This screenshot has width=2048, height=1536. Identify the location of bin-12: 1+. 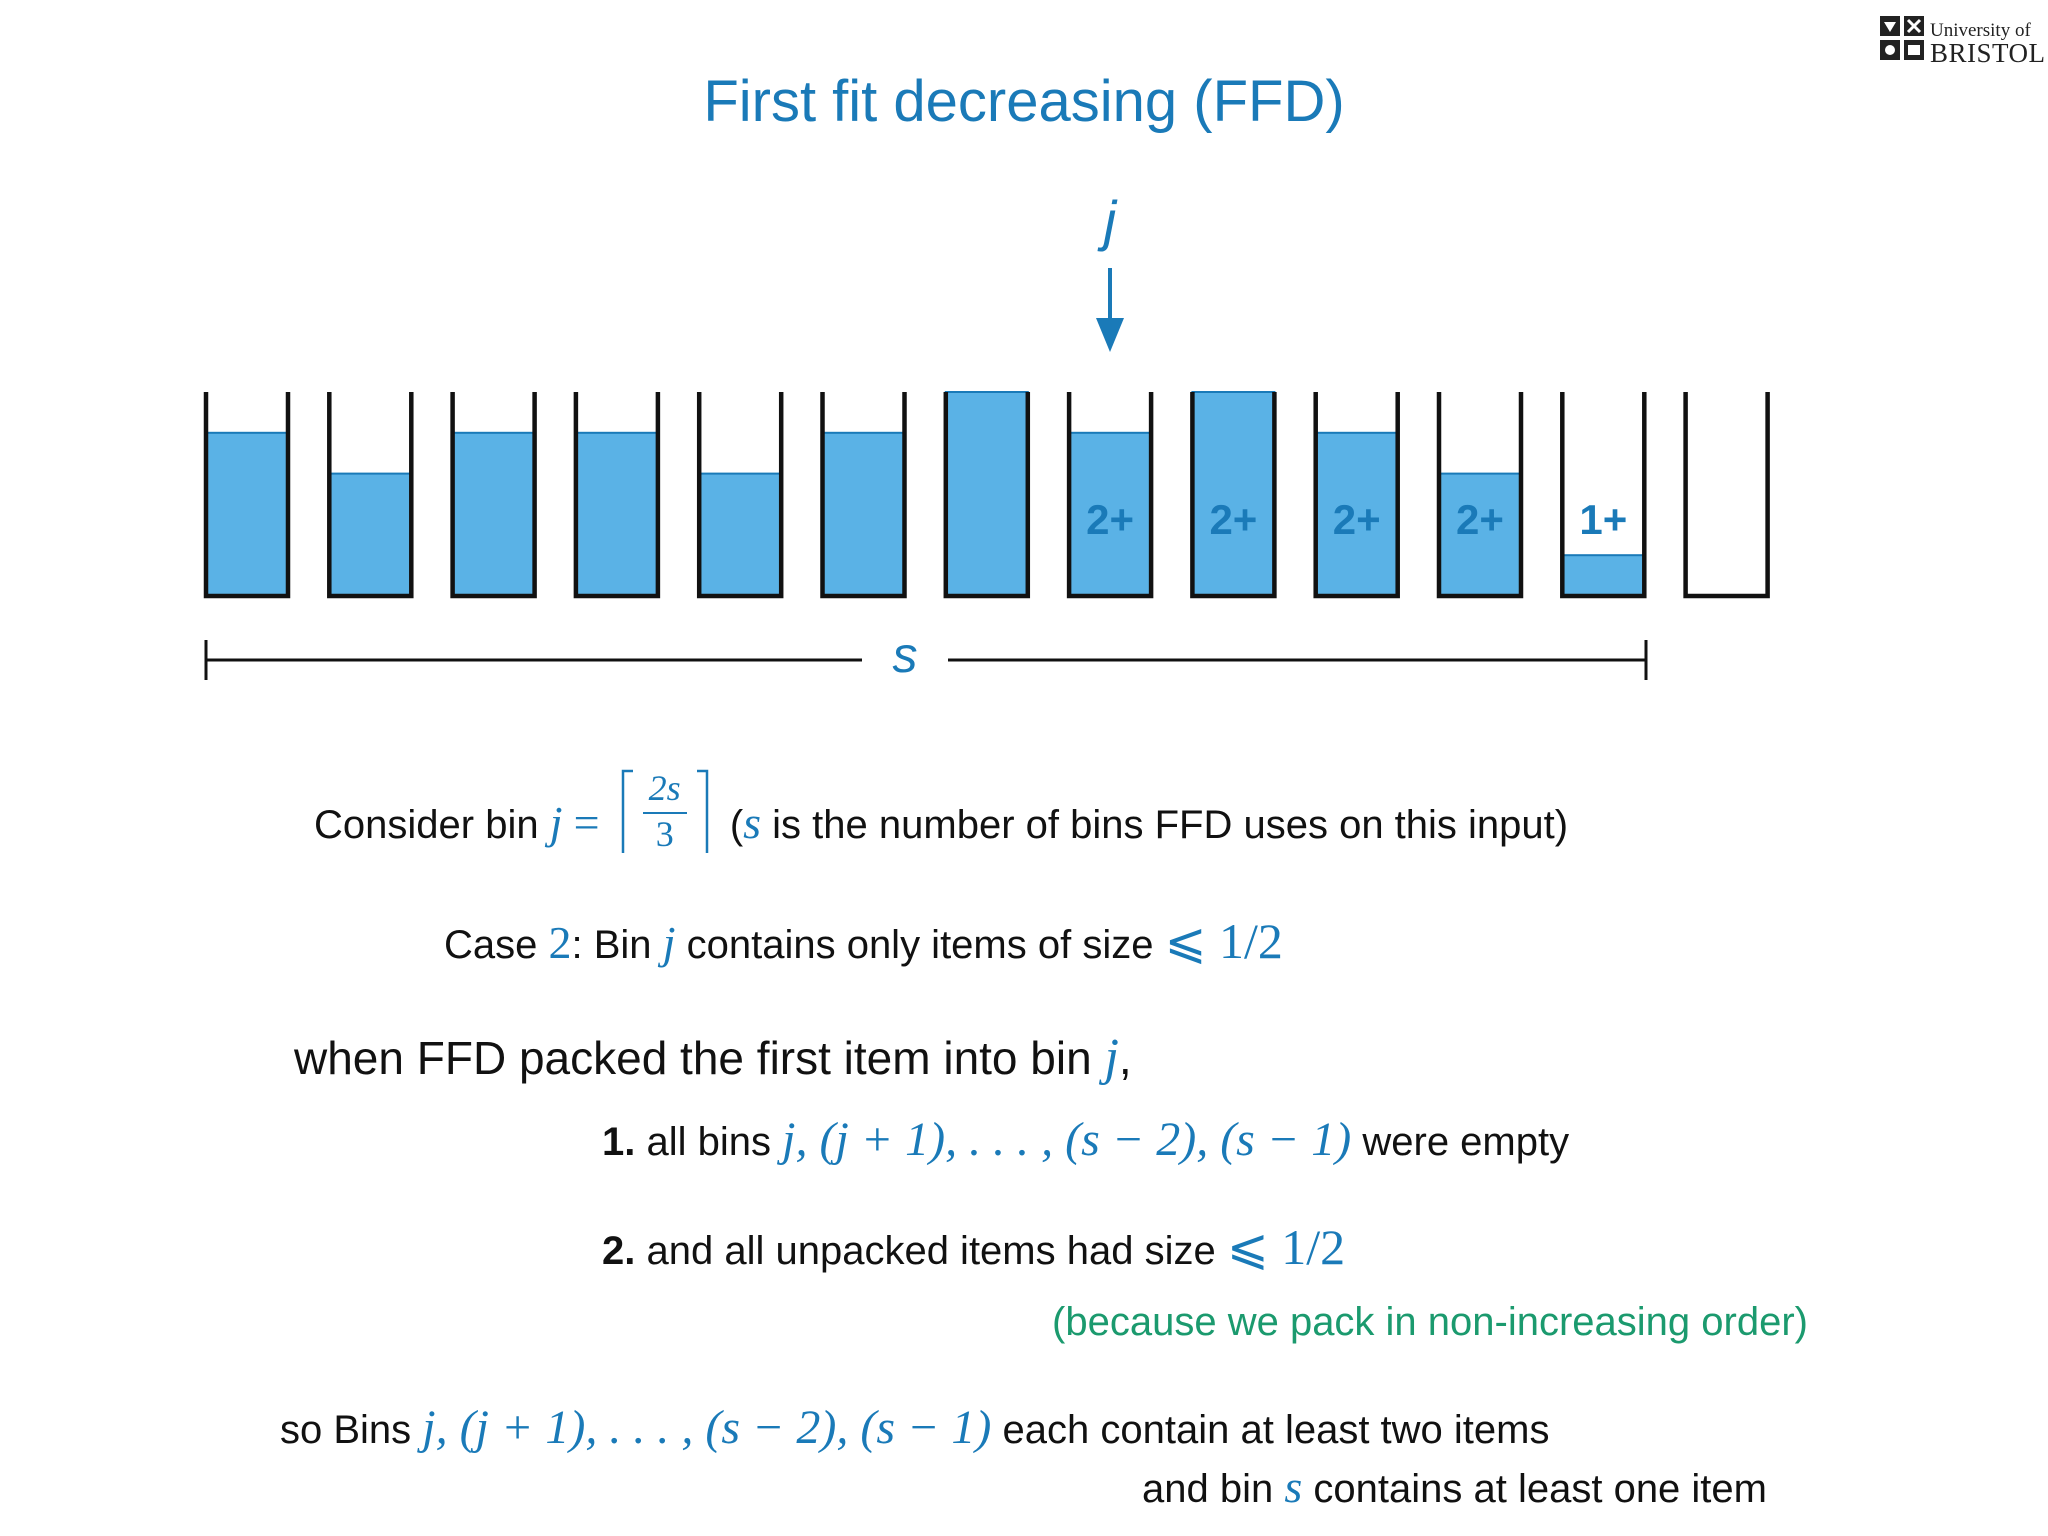
(1603, 495).